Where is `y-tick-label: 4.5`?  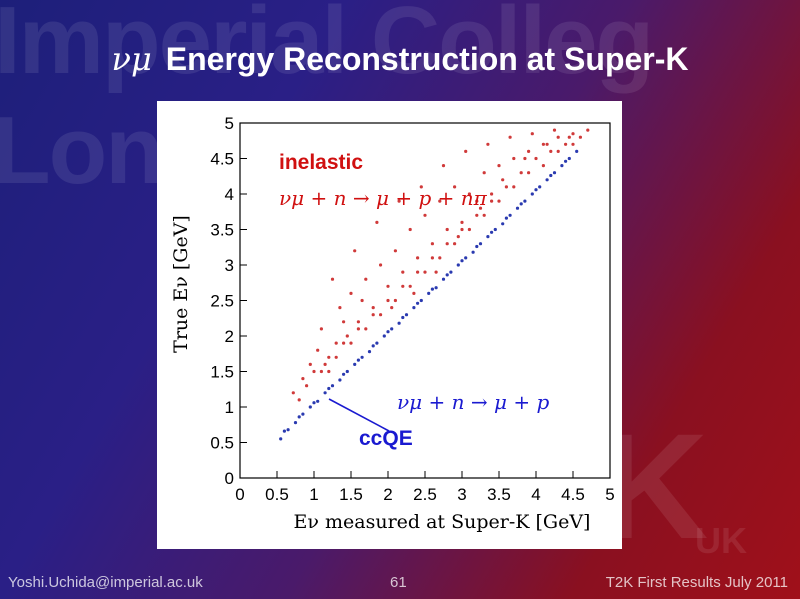 y-tick-label: 4.5 is located at coordinates (222, 159).